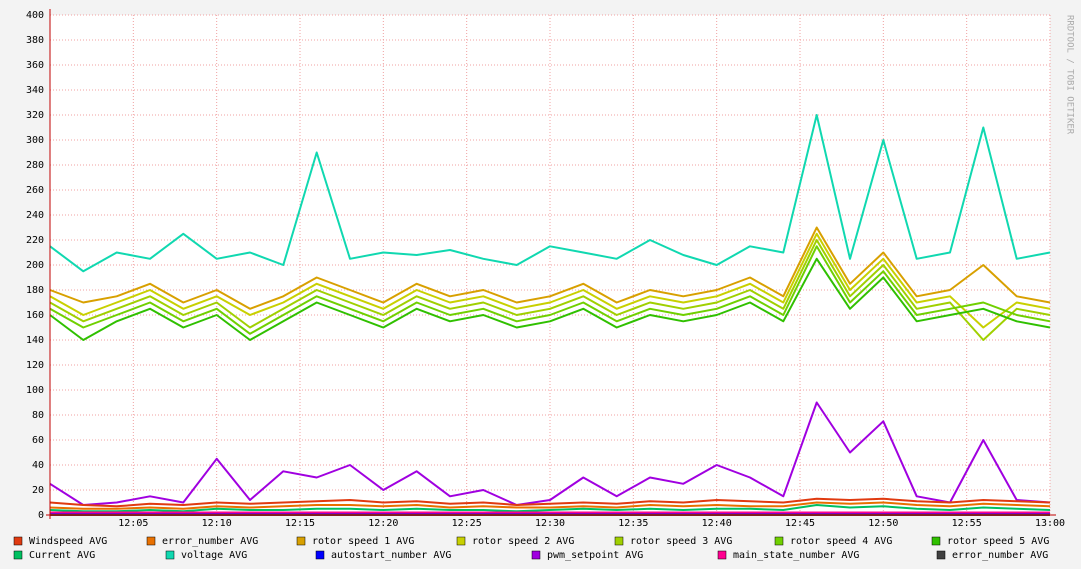 The width and height of the screenshot is (1081, 569). What do you see at coordinates (383, 523) in the screenshot?
I see `x-tick-label: 12:20` at bounding box center [383, 523].